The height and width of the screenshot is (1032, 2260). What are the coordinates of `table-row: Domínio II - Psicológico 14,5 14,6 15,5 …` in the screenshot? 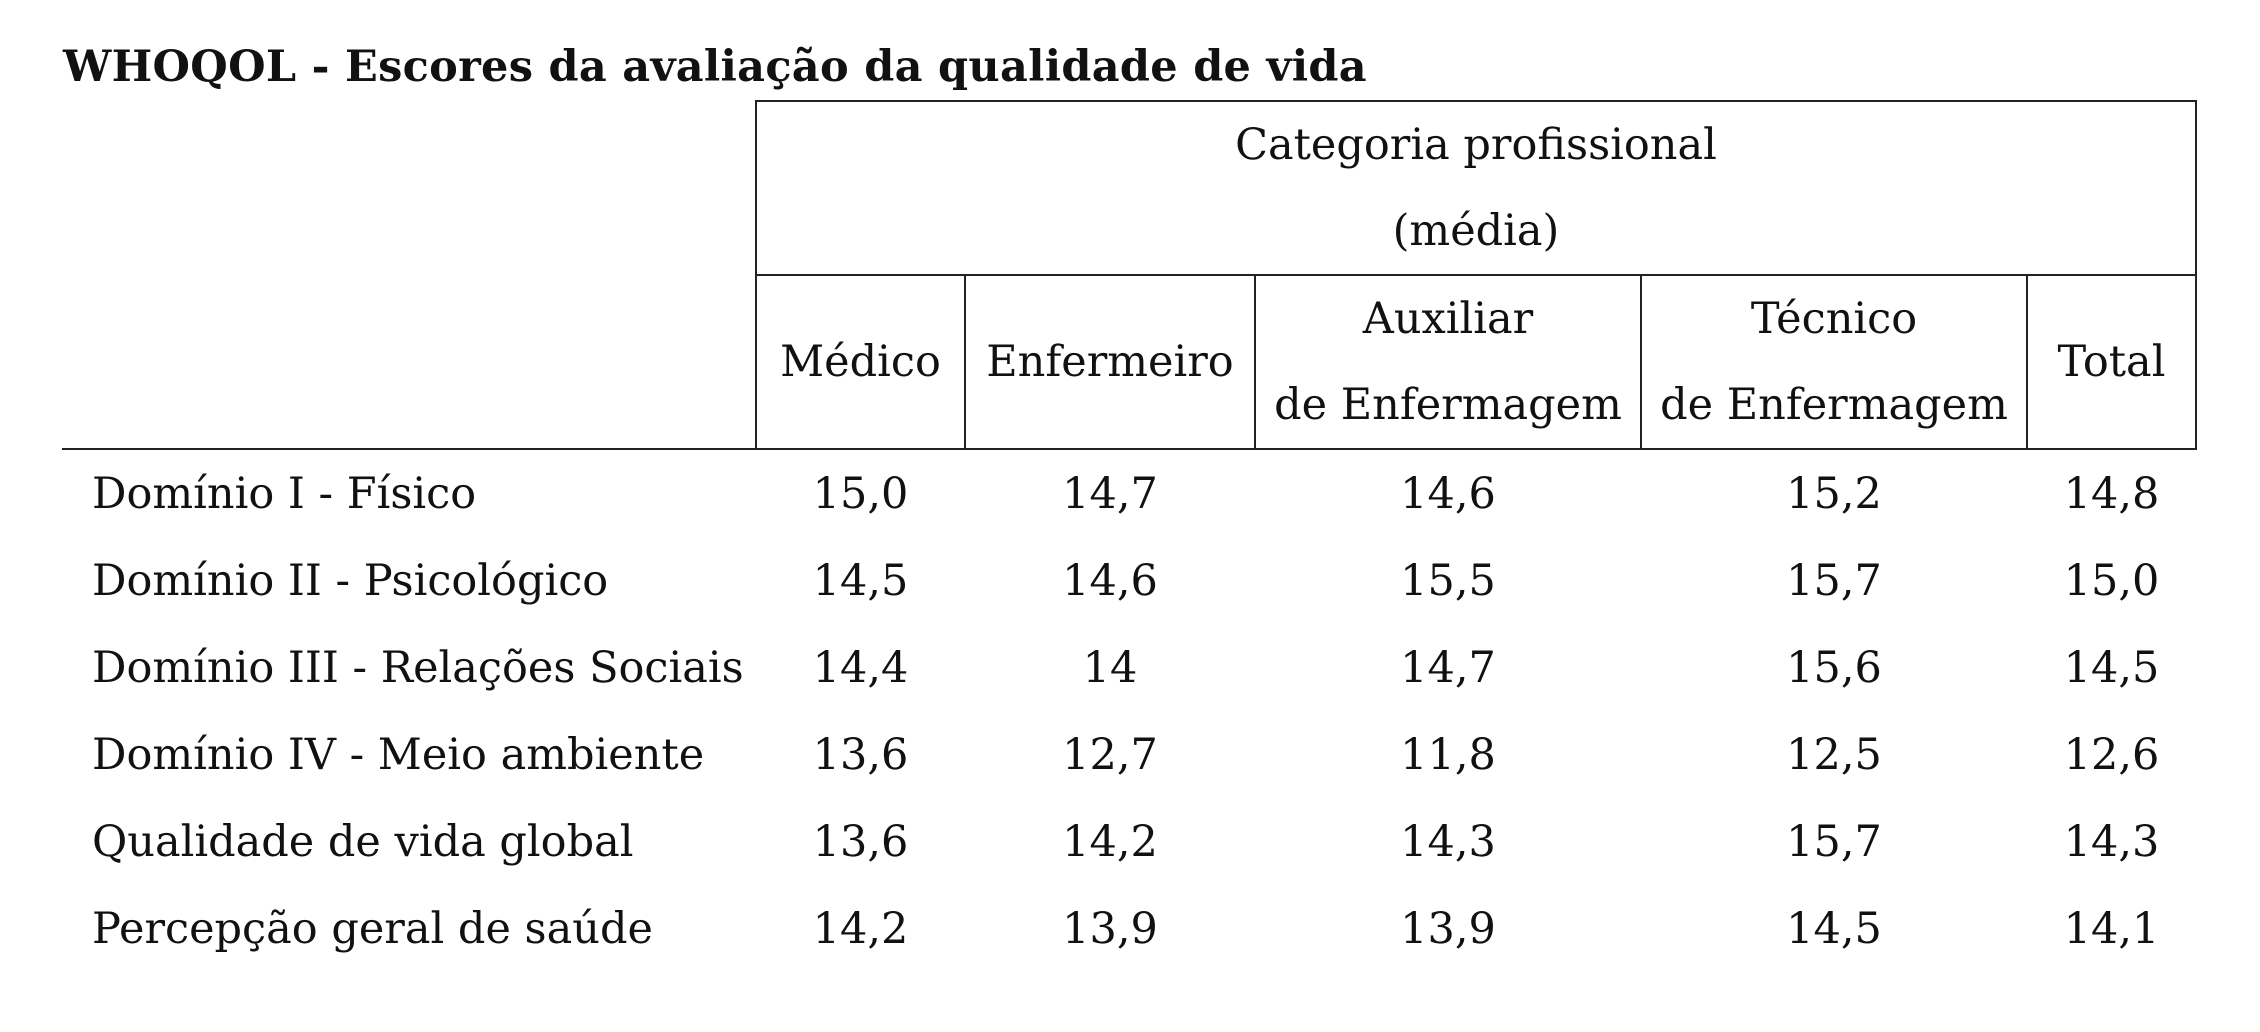 It's located at (1129, 580).